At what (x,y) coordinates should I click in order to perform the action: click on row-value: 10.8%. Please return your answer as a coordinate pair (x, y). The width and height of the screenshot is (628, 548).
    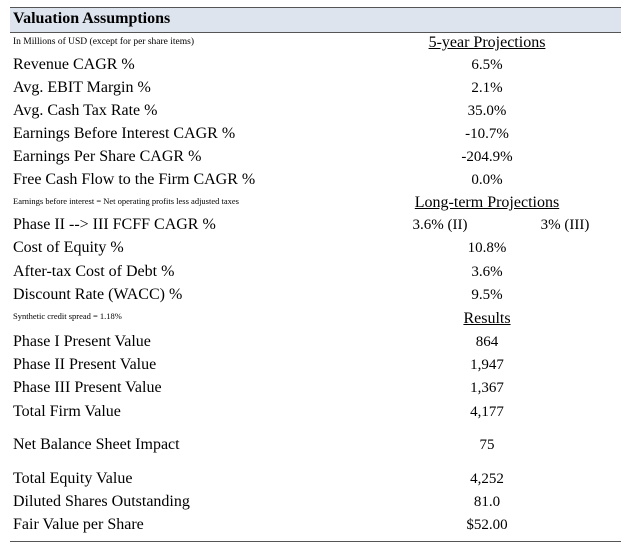
    Looking at the image, I should click on (487, 248).